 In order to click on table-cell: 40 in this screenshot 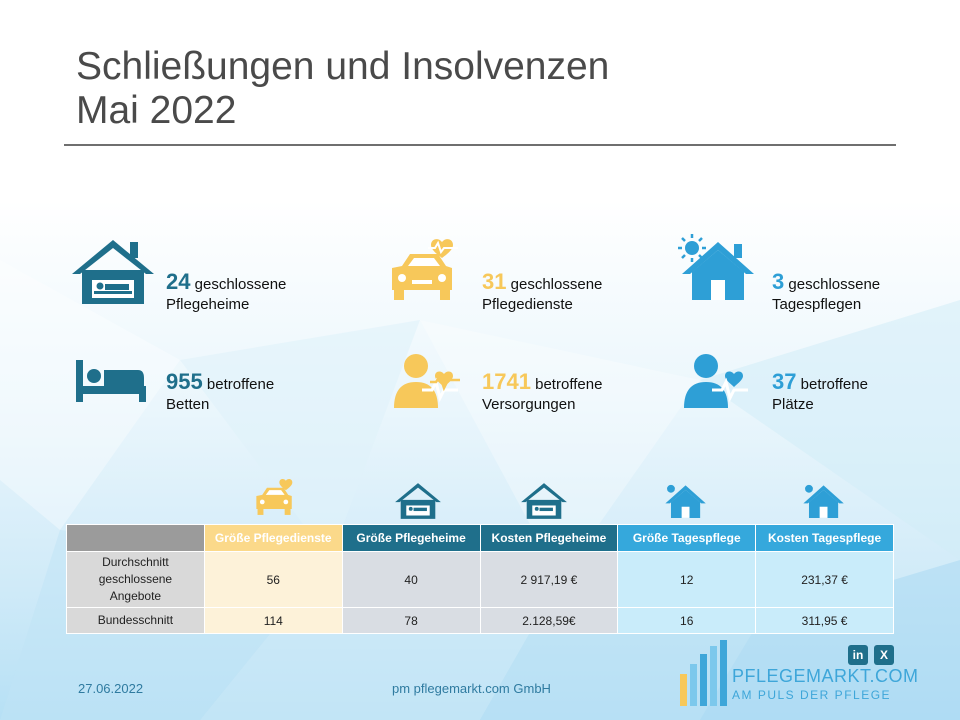, I will do `click(411, 579)`.